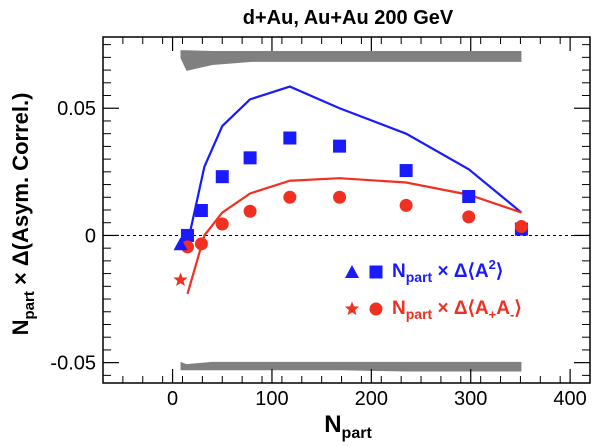 Image resolution: width=600 pixels, height=446 pixels. I want to click on legend: Npart × Δ⟨A2⟩ Npart × Δ⟨A+A-⟩, so click(433, 289).